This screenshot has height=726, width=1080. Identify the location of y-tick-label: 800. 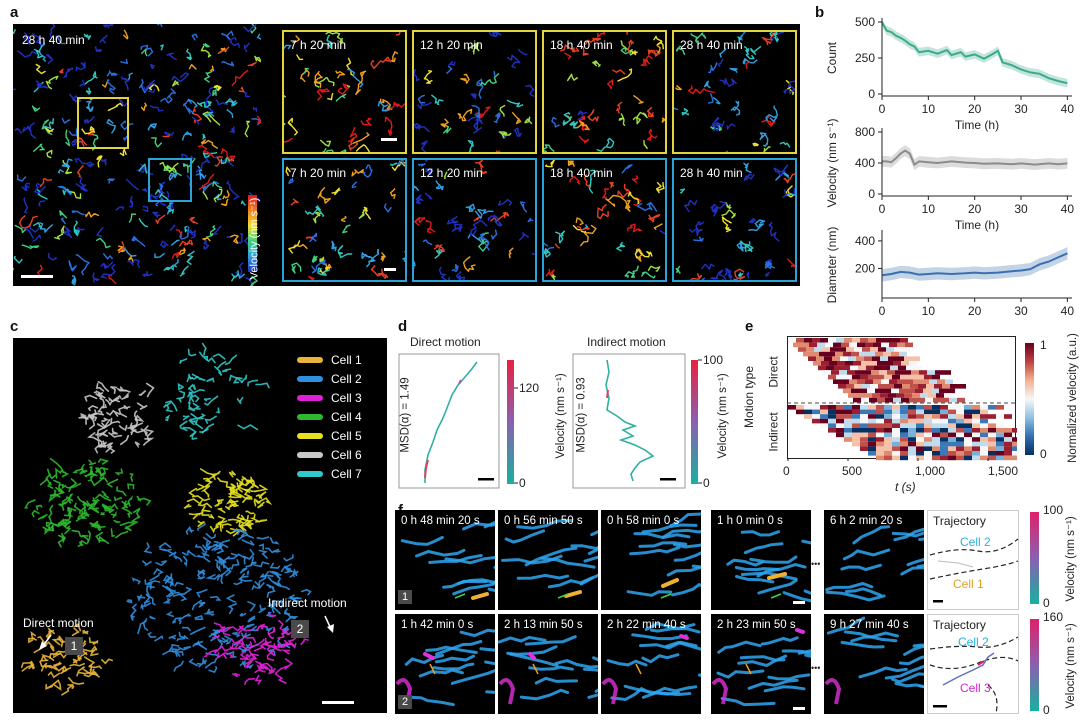
(865, 132).